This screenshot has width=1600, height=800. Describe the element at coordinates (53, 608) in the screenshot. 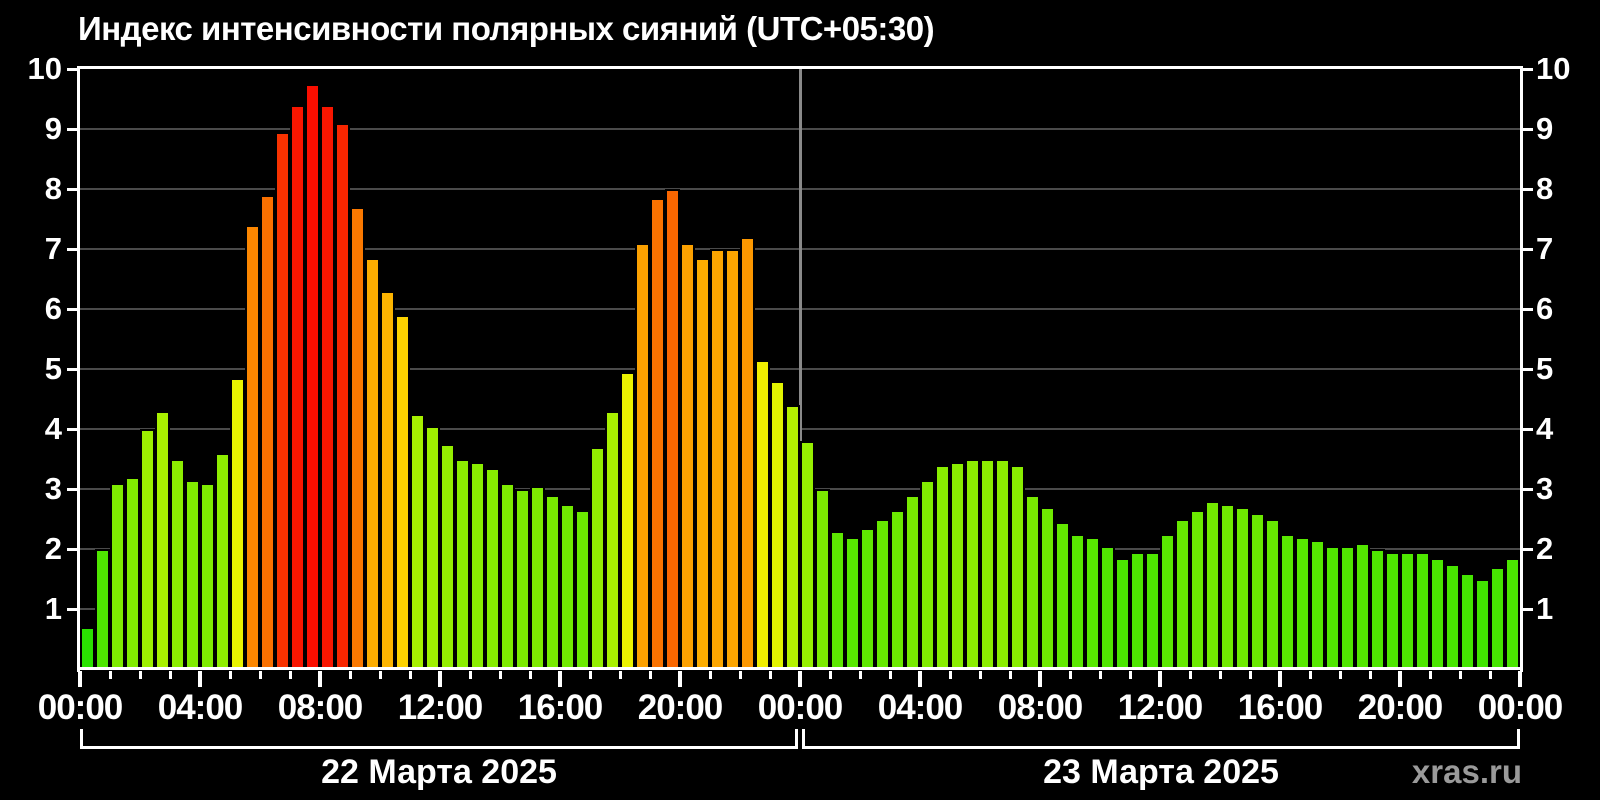

I see `y-axis-label-left: 1` at that location.